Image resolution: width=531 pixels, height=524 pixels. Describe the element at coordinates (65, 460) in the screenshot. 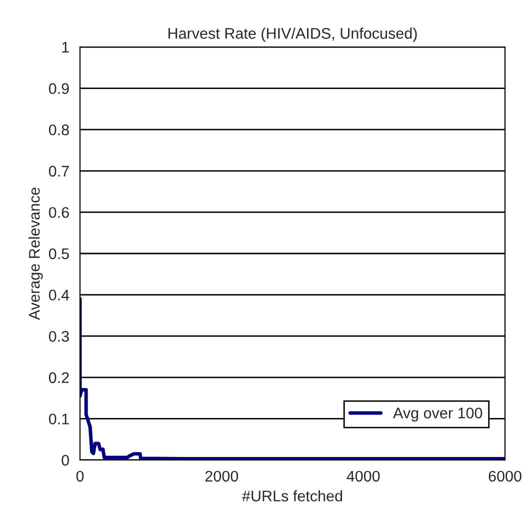

I see `y-tick-label: 0` at that location.